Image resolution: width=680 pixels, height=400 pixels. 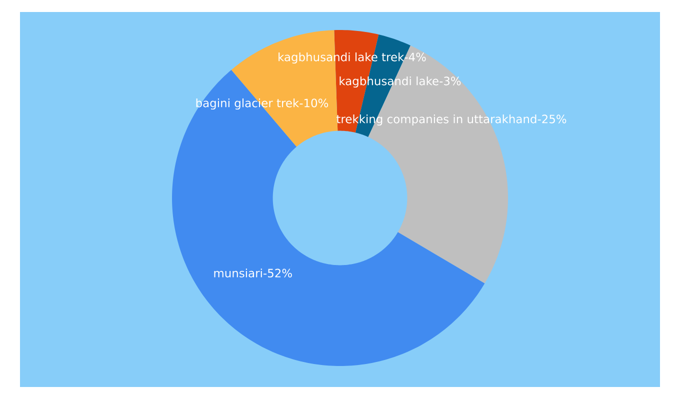 What do you see at coordinates (240, 273) in the screenshot?
I see `slice-label: munsiari-` at bounding box center [240, 273].